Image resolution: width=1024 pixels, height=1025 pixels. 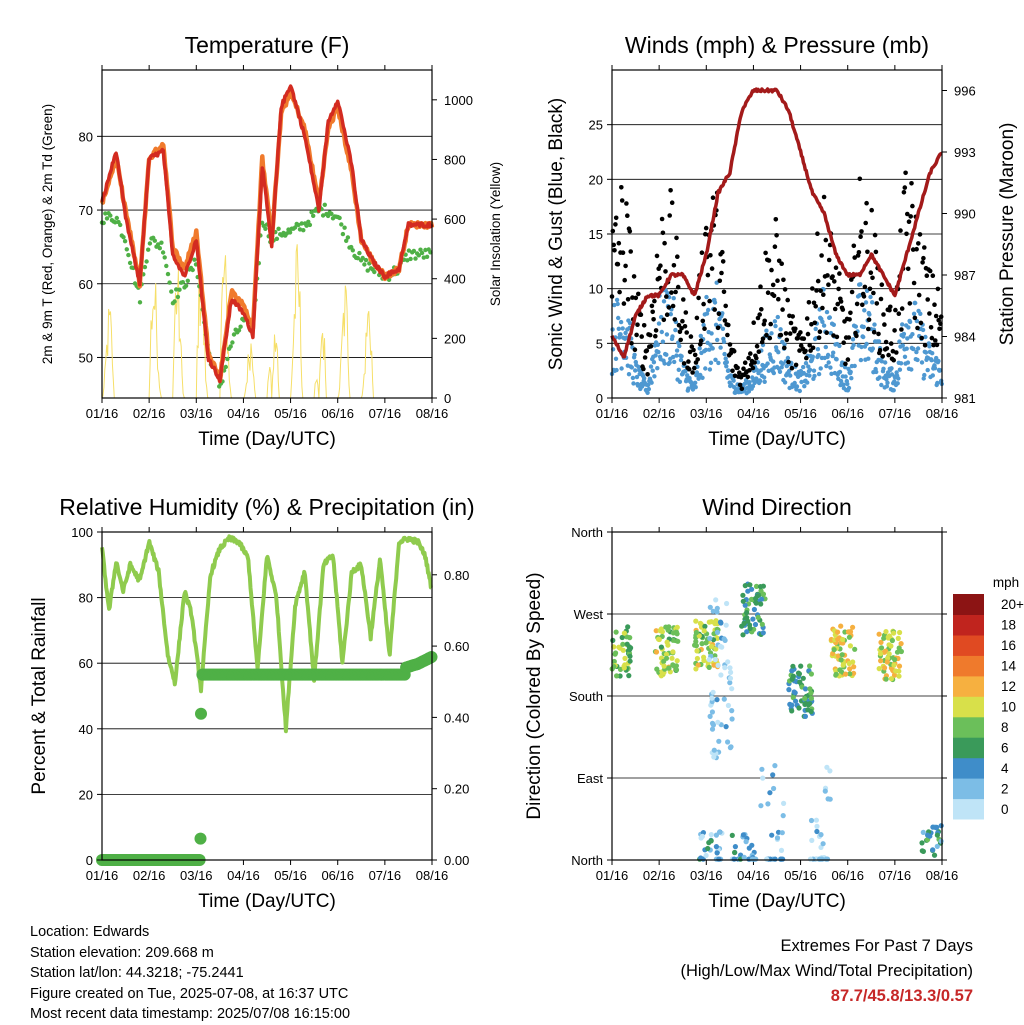 What do you see at coordinates (86, 794) in the screenshot?
I see `y-tick-label-2-1: 20` at bounding box center [86, 794].